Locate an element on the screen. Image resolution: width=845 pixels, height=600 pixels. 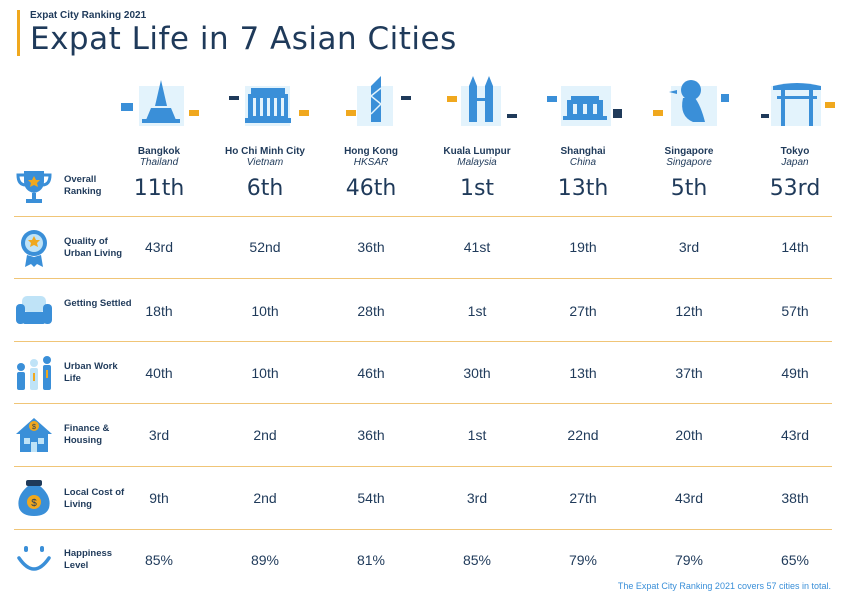
money-bag-icon: $ is located at coordinates (34, 498).